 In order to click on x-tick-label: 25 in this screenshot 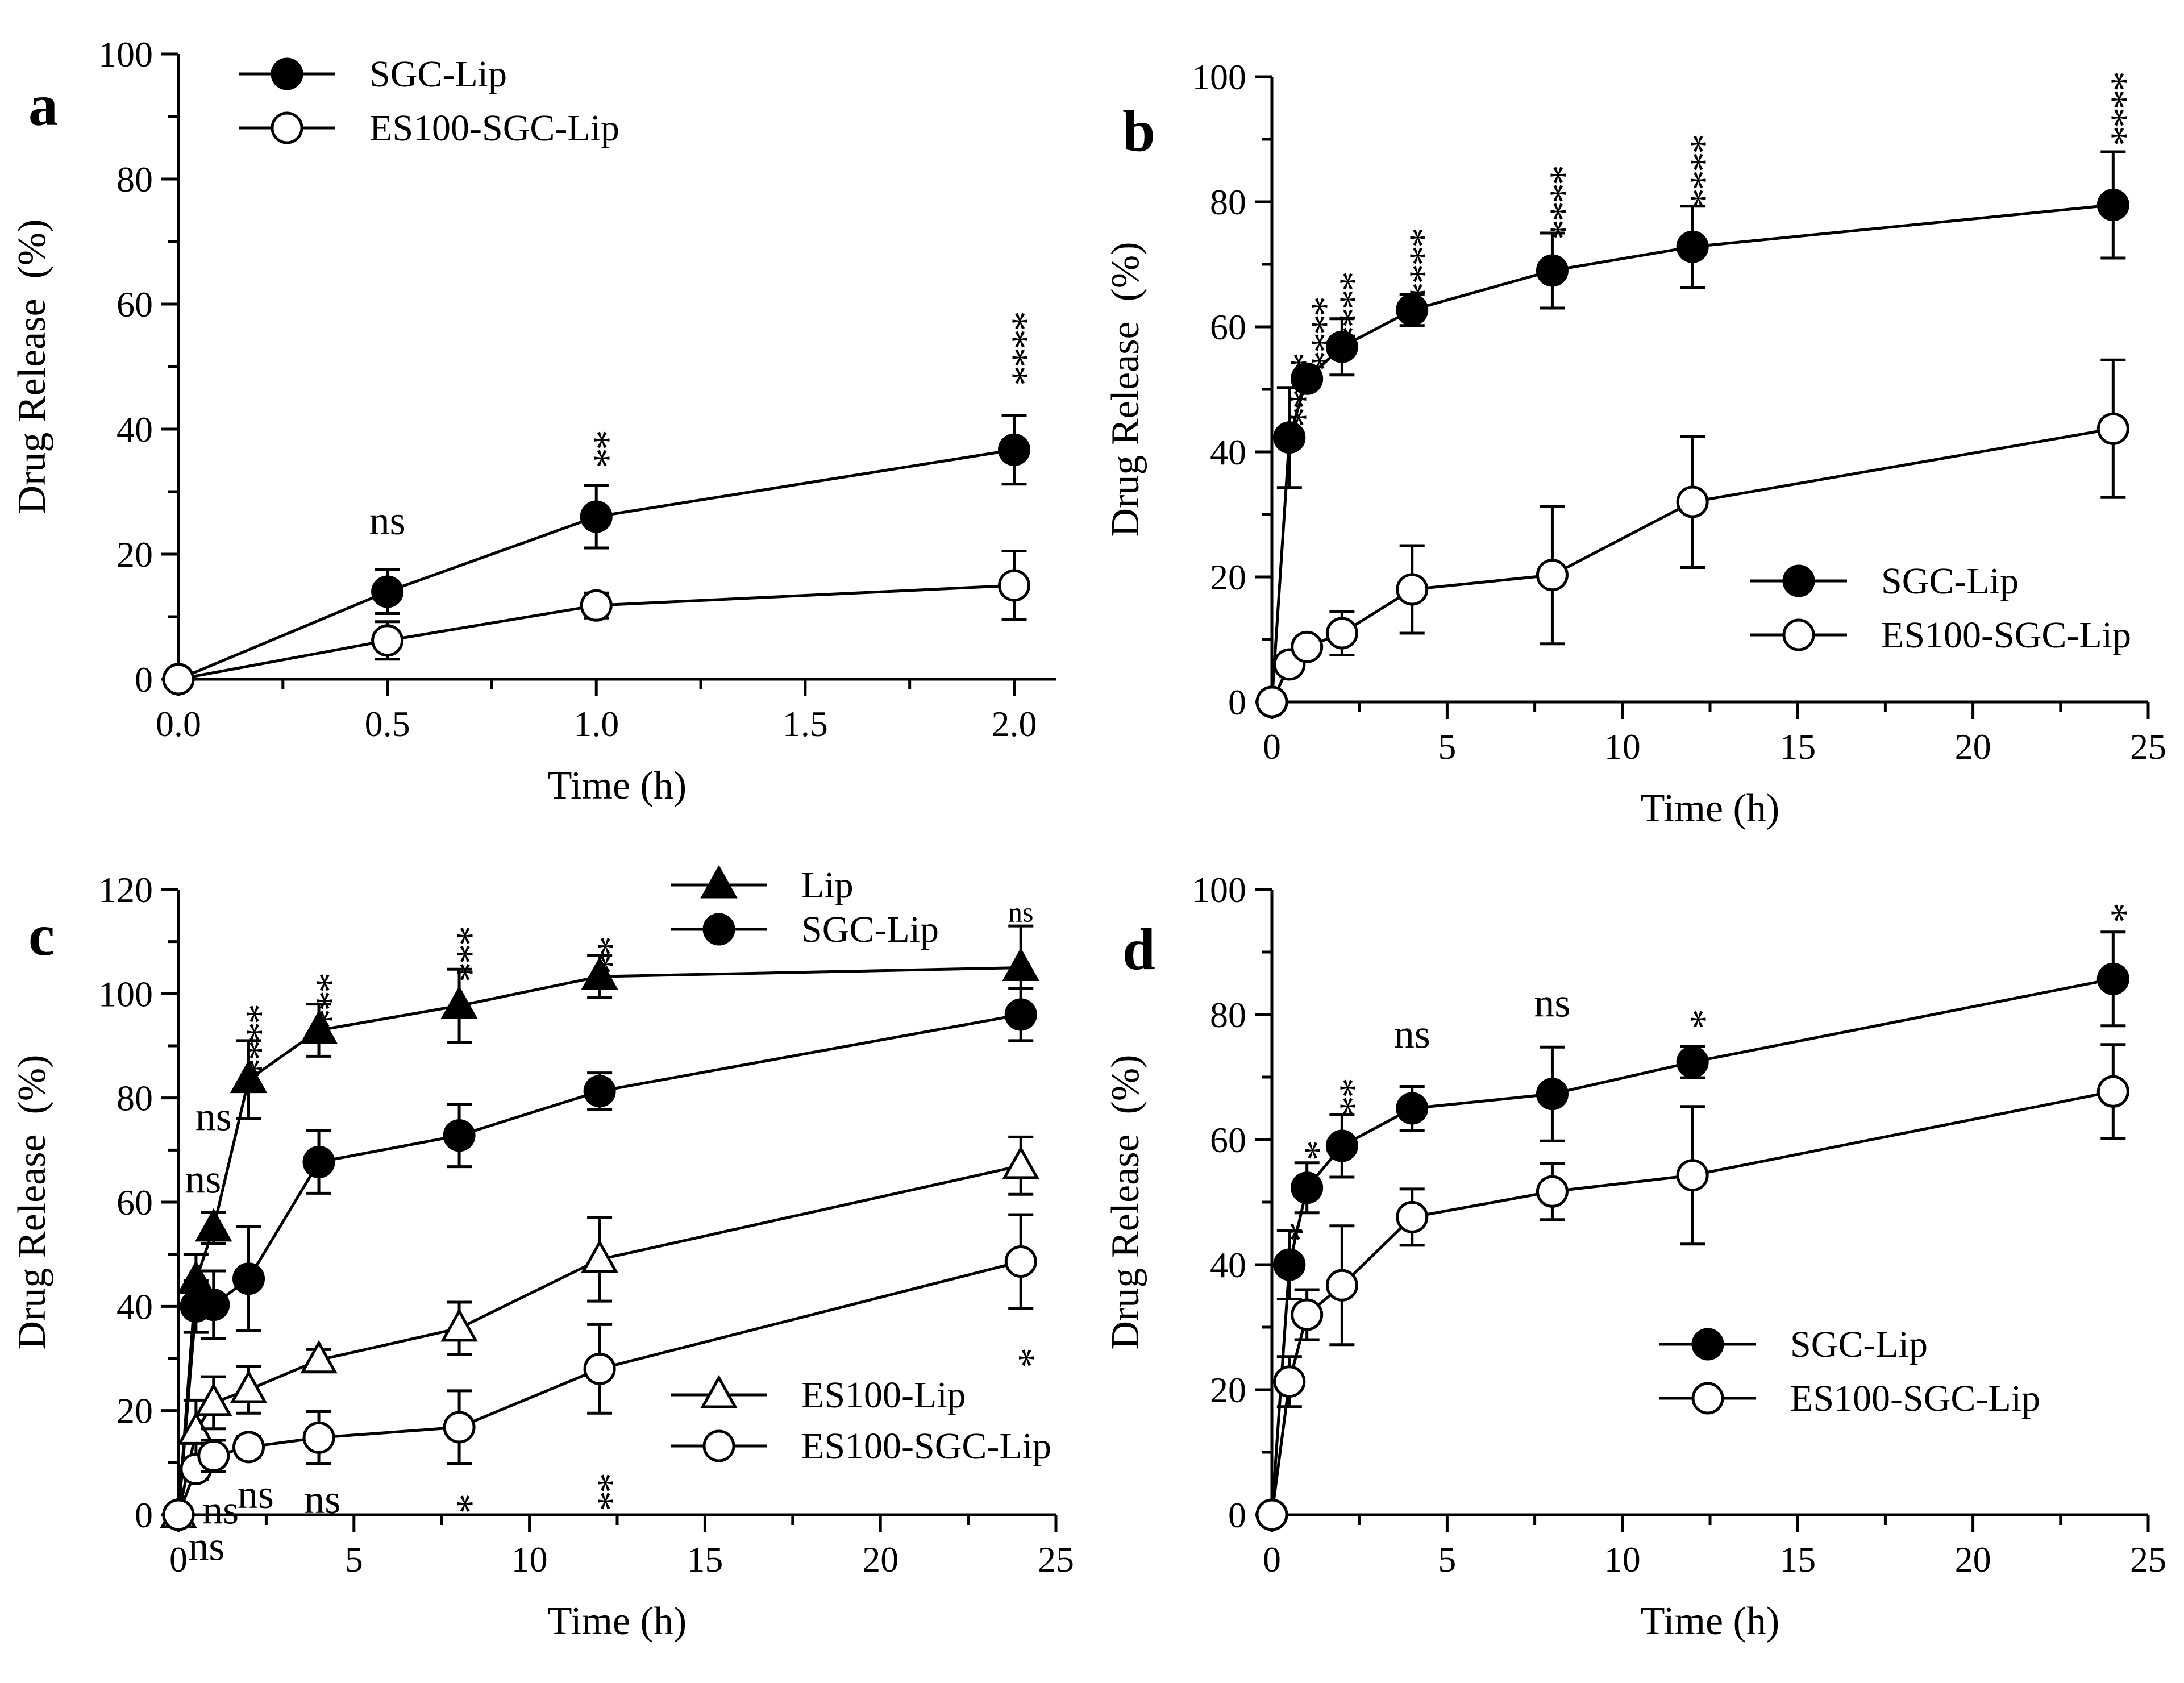, I will do `click(2148, 746)`.